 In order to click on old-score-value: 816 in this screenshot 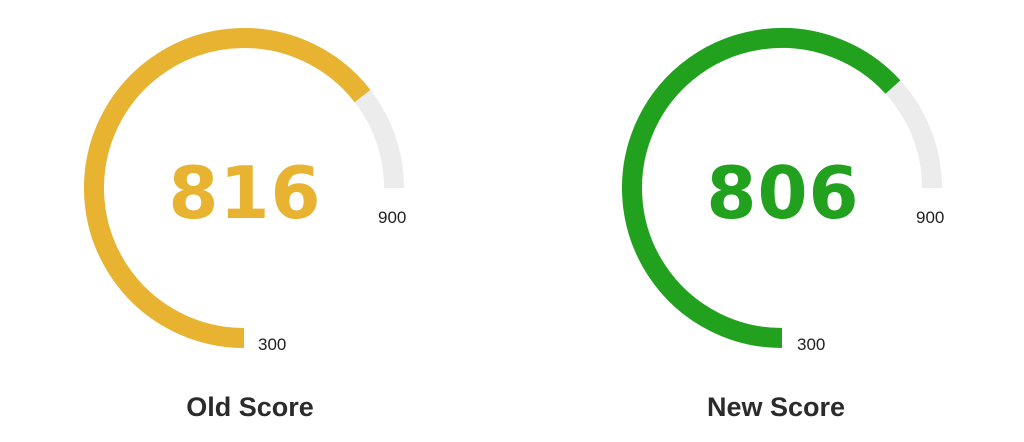, I will do `click(245, 193)`.